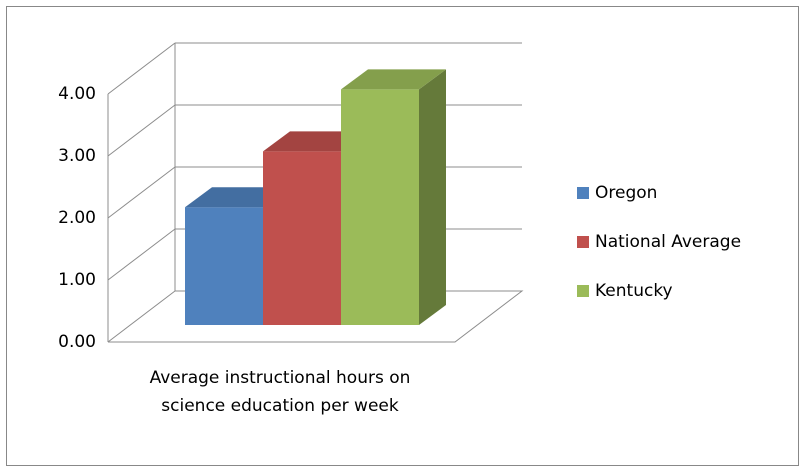 This screenshot has height=472, width=806. What do you see at coordinates (432, 197) in the screenshot?
I see `bar-side` at bounding box center [432, 197].